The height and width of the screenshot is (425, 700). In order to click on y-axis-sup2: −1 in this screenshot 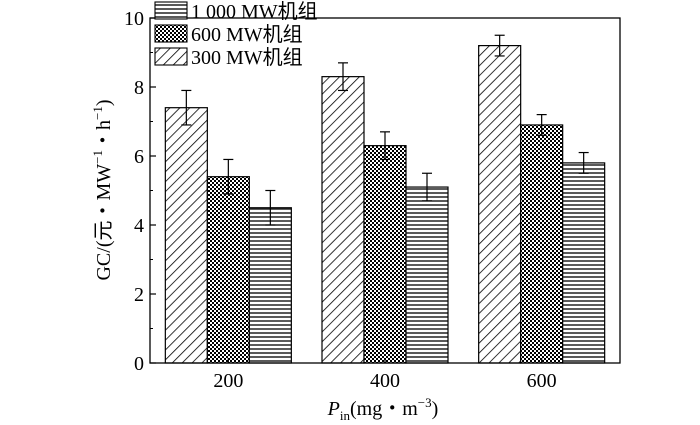, I will do `click(97, 113)`.